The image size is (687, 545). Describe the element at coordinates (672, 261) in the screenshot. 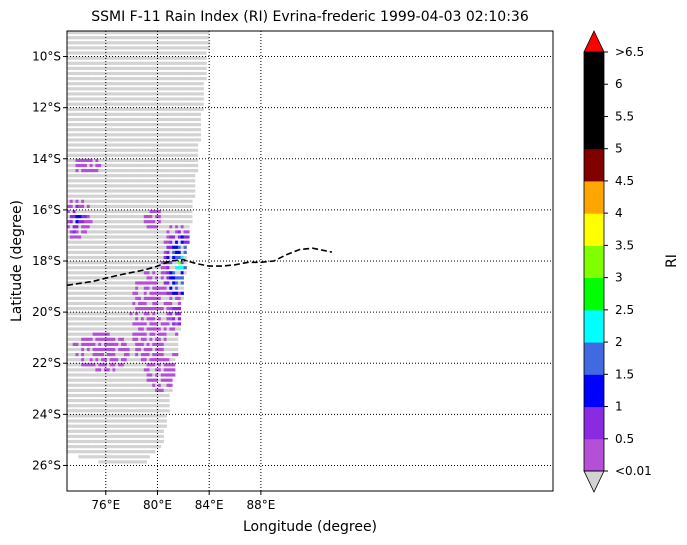

I see `colorbar-label: RI` at that location.